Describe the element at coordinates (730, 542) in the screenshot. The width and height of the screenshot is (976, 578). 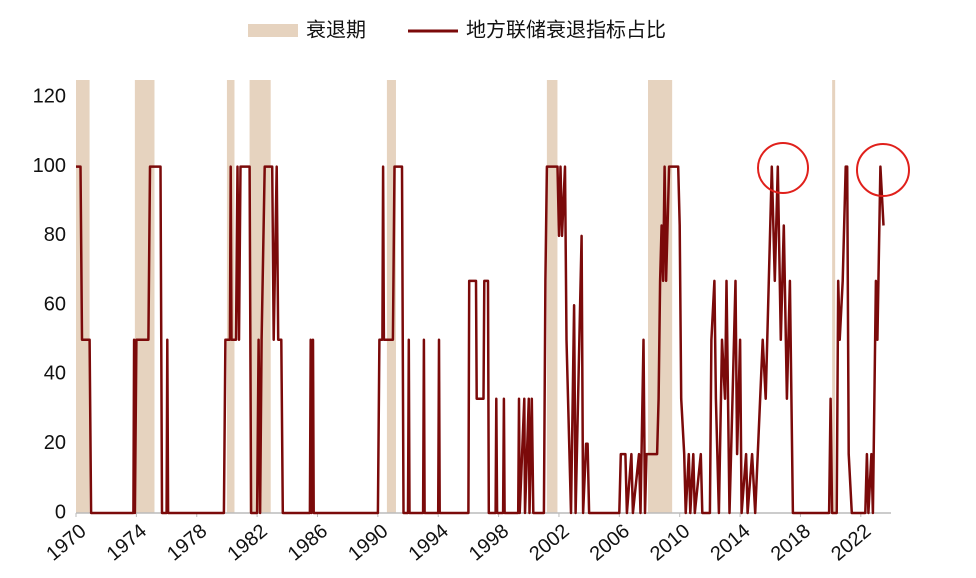
I see `x-tick-label: 2014` at that location.